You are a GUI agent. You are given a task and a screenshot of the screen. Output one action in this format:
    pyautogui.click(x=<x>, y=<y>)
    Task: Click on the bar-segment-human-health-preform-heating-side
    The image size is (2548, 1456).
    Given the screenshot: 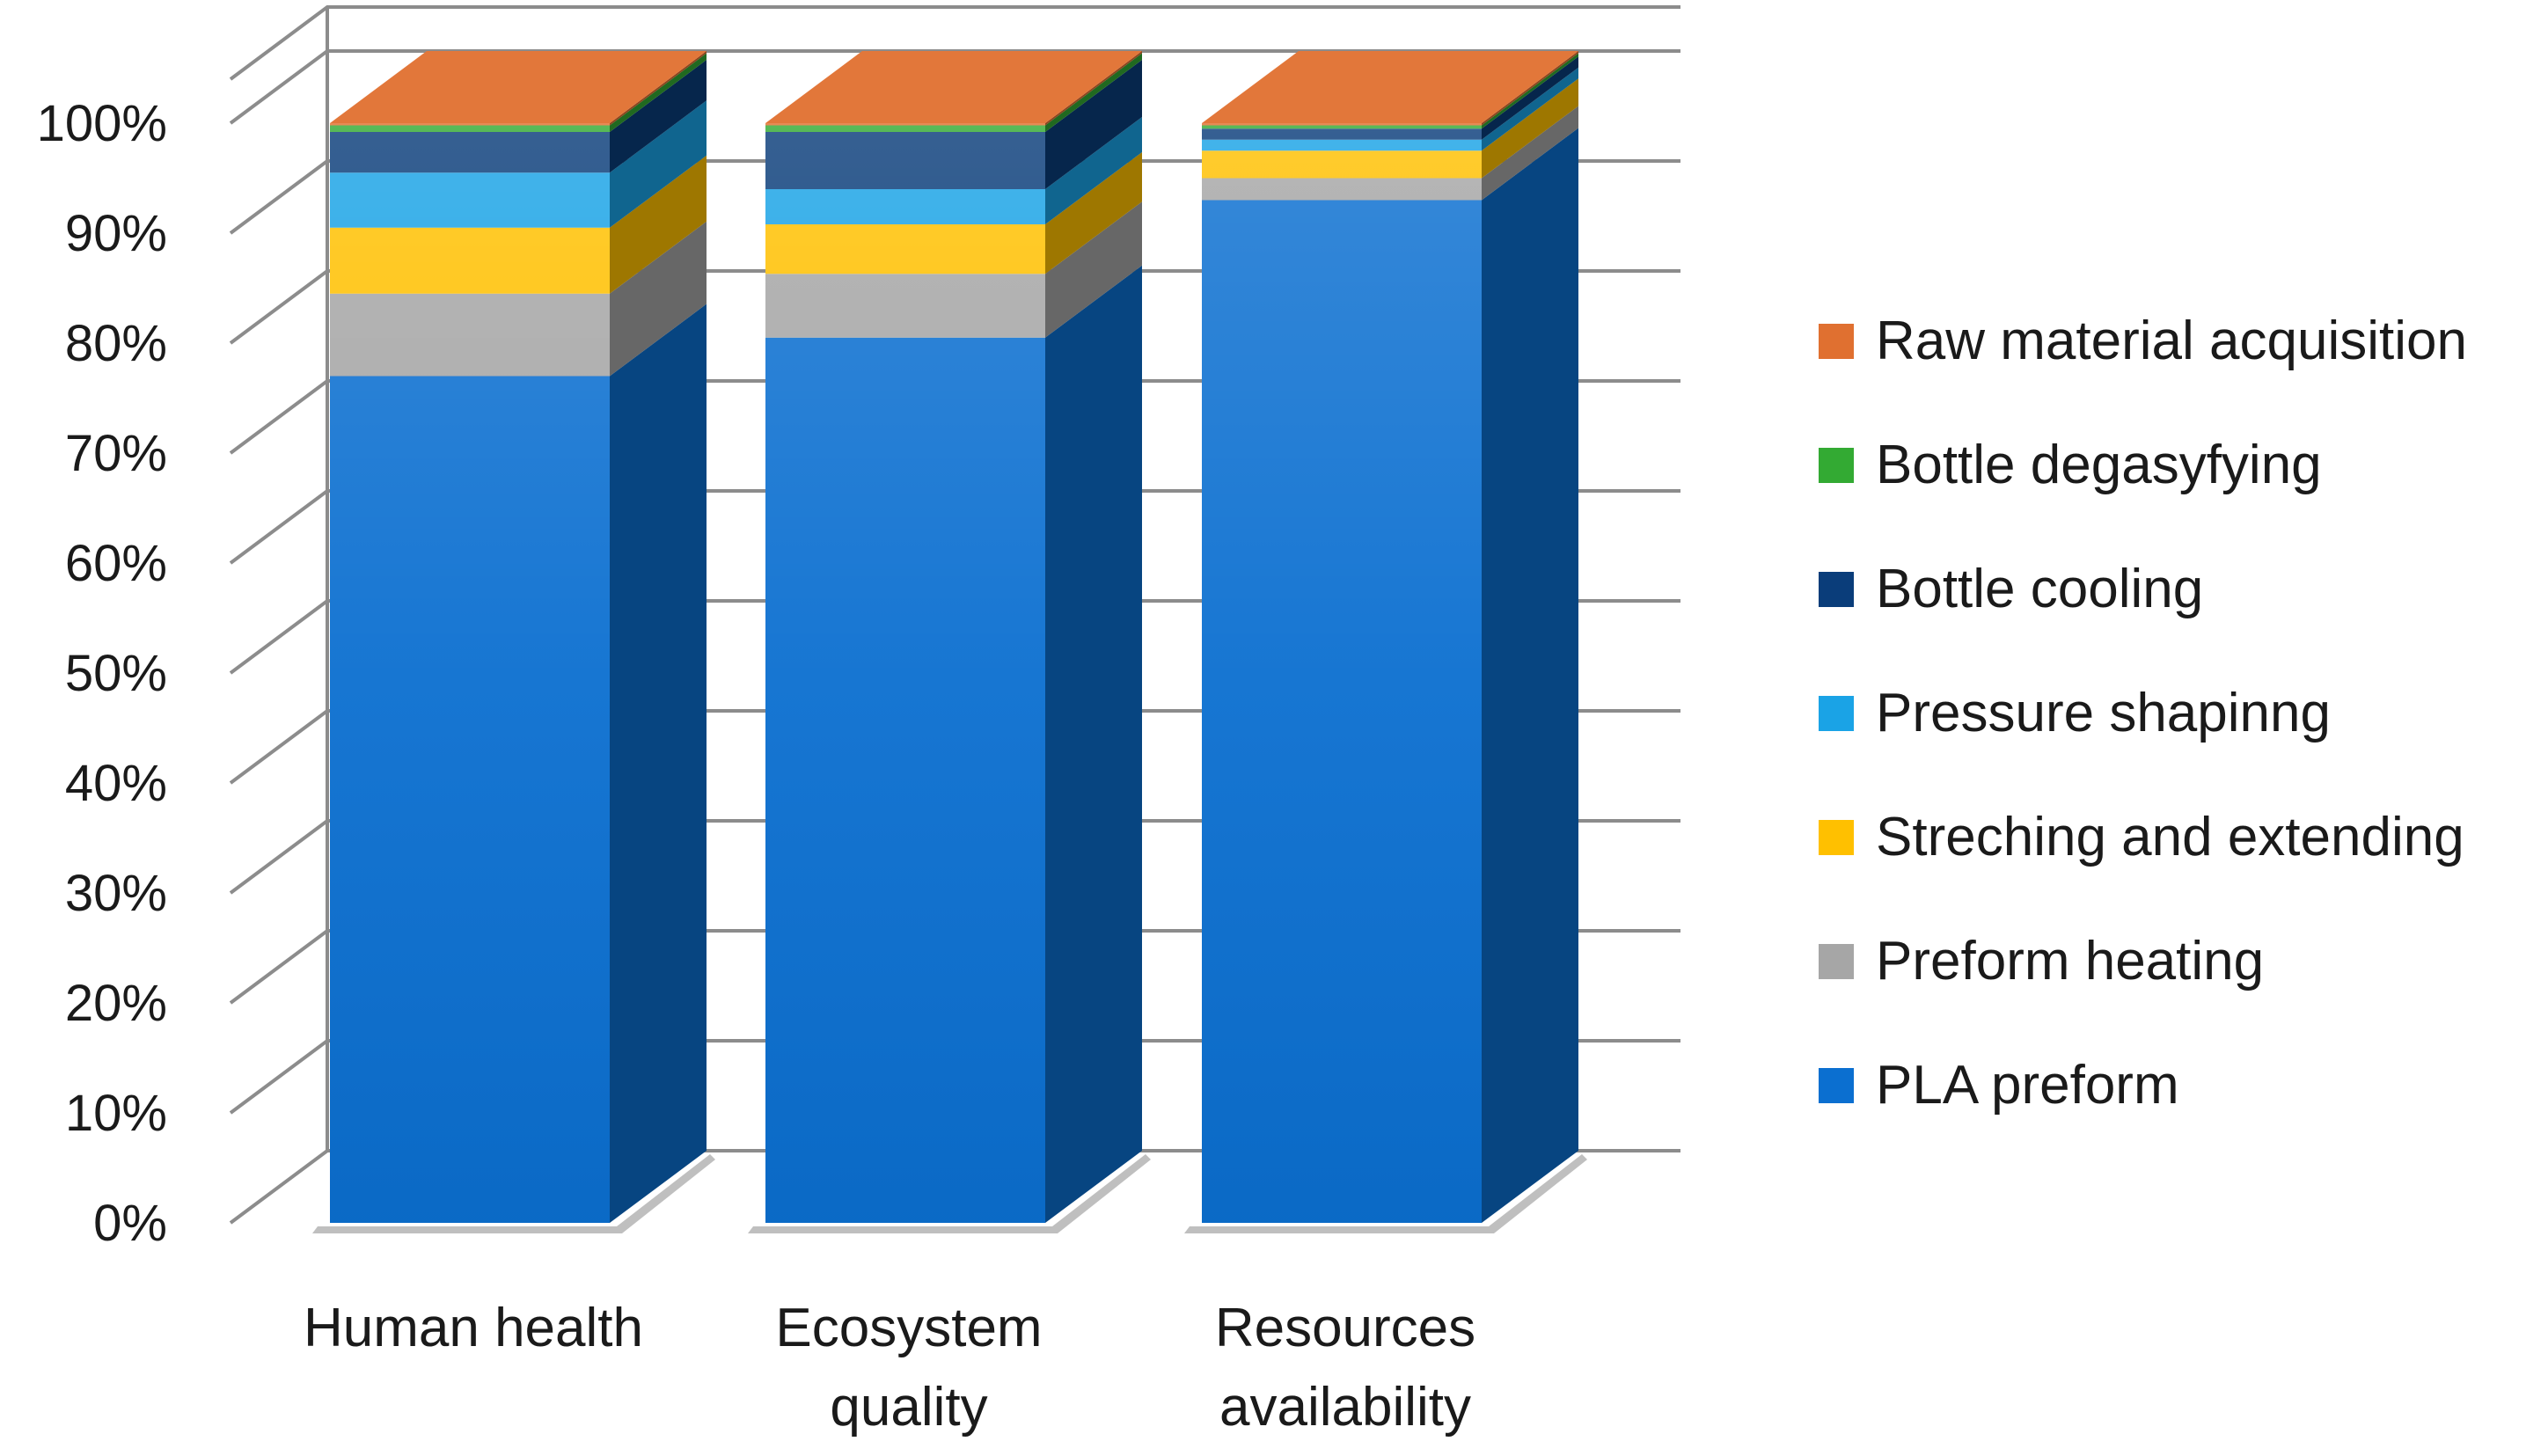 What is the action you would take?
    pyautogui.click(x=658, y=299)
    